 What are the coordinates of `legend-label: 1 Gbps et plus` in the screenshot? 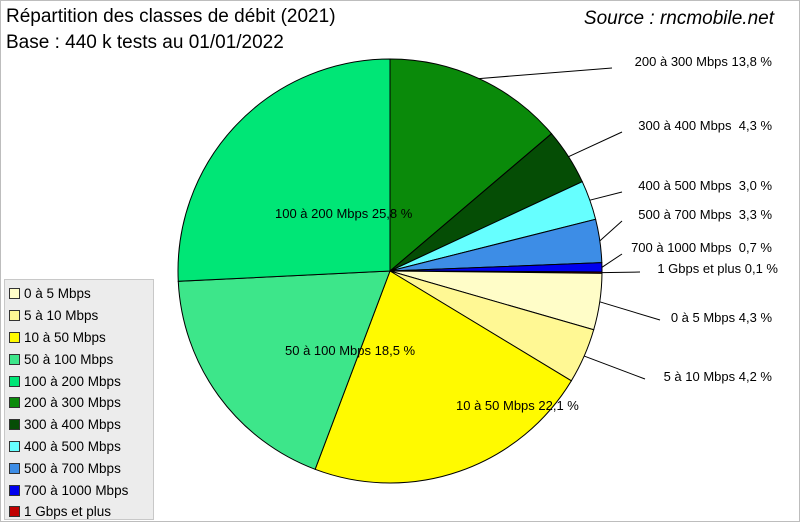 It's located at (68, 512).